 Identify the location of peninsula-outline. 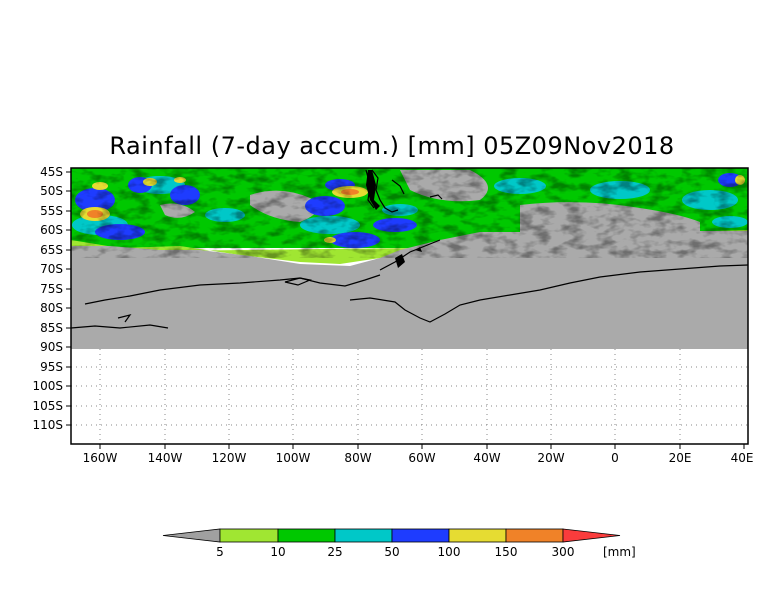
(394, 219).